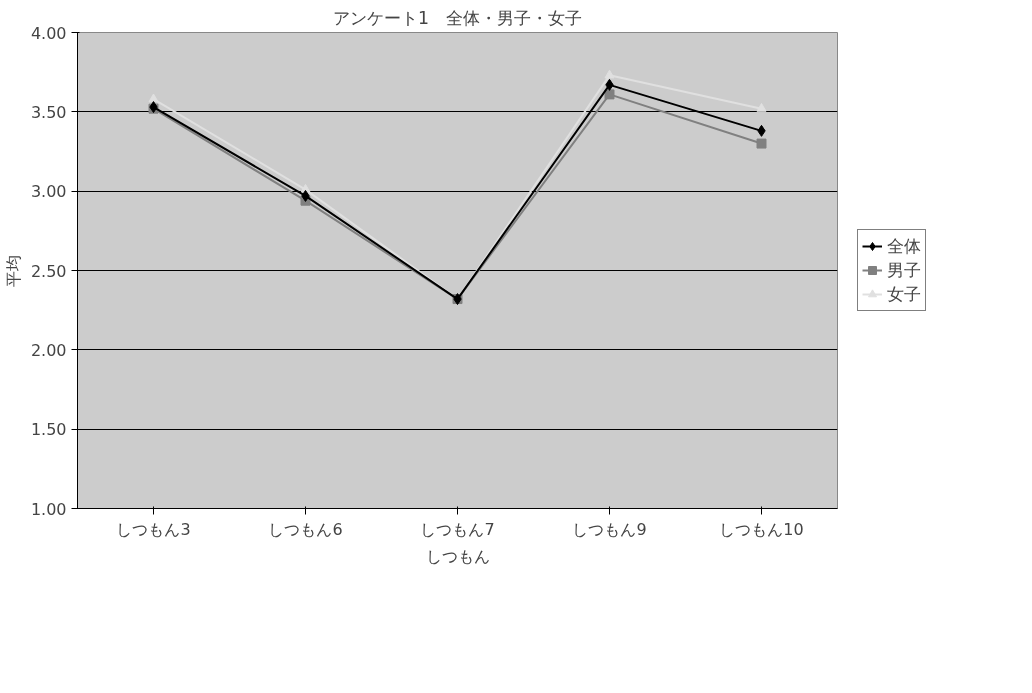 The height and width of the screenshot is (693, 1032). What do you see at coordinates (153, 529) in the screenshot?
I see `x-tick-label: しつもん3` at bounding box center [153, 529].